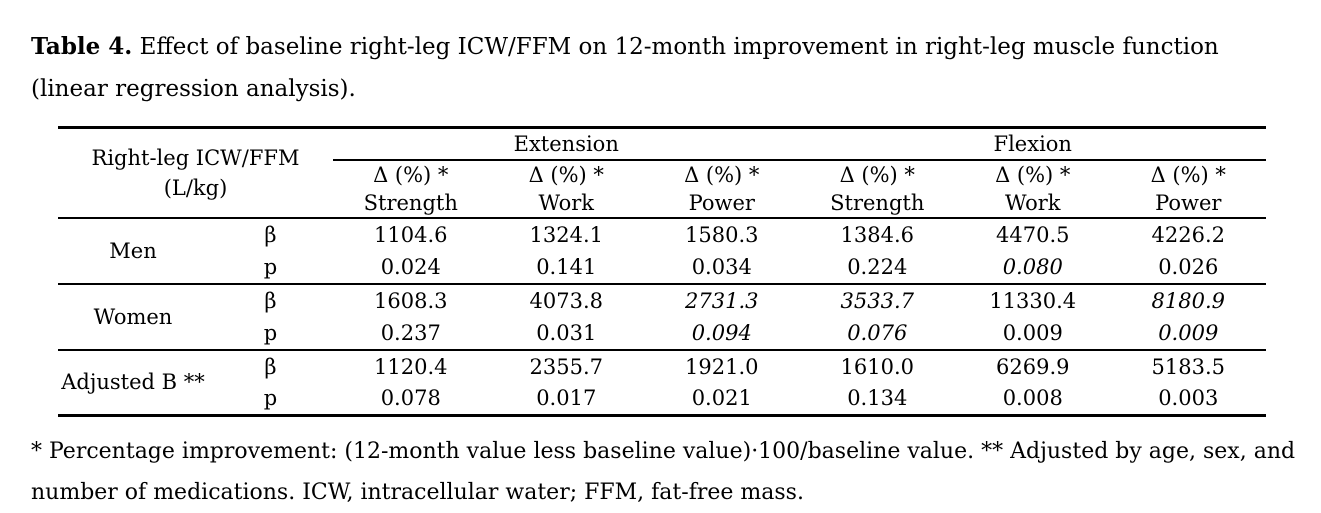  What do you see at coordinates (1033, 299) in the screenshot?
I see `cell-value: 11330.4` at bounding box center [1033, 299].